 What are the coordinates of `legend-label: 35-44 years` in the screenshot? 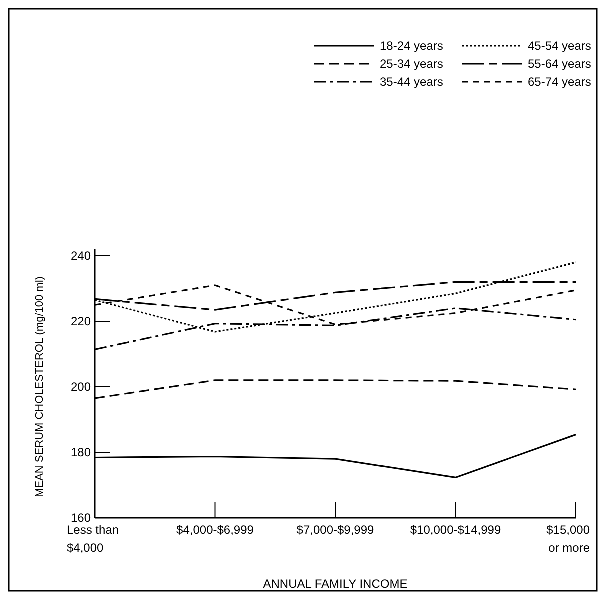 It's located at (412, 82).